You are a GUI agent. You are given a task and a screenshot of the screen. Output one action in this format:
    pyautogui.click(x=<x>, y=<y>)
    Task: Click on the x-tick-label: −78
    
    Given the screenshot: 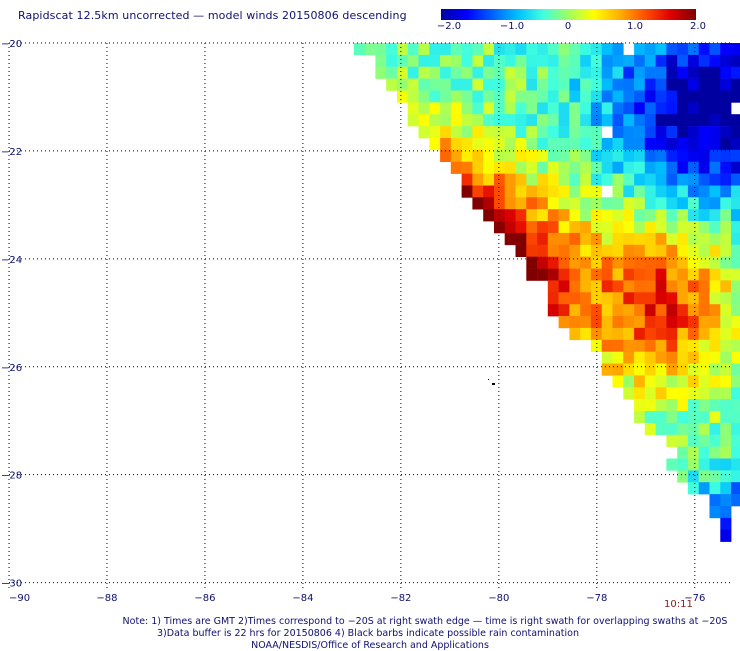 What is the action you would take?
    pyautogui.click(x=596, y=598)
    